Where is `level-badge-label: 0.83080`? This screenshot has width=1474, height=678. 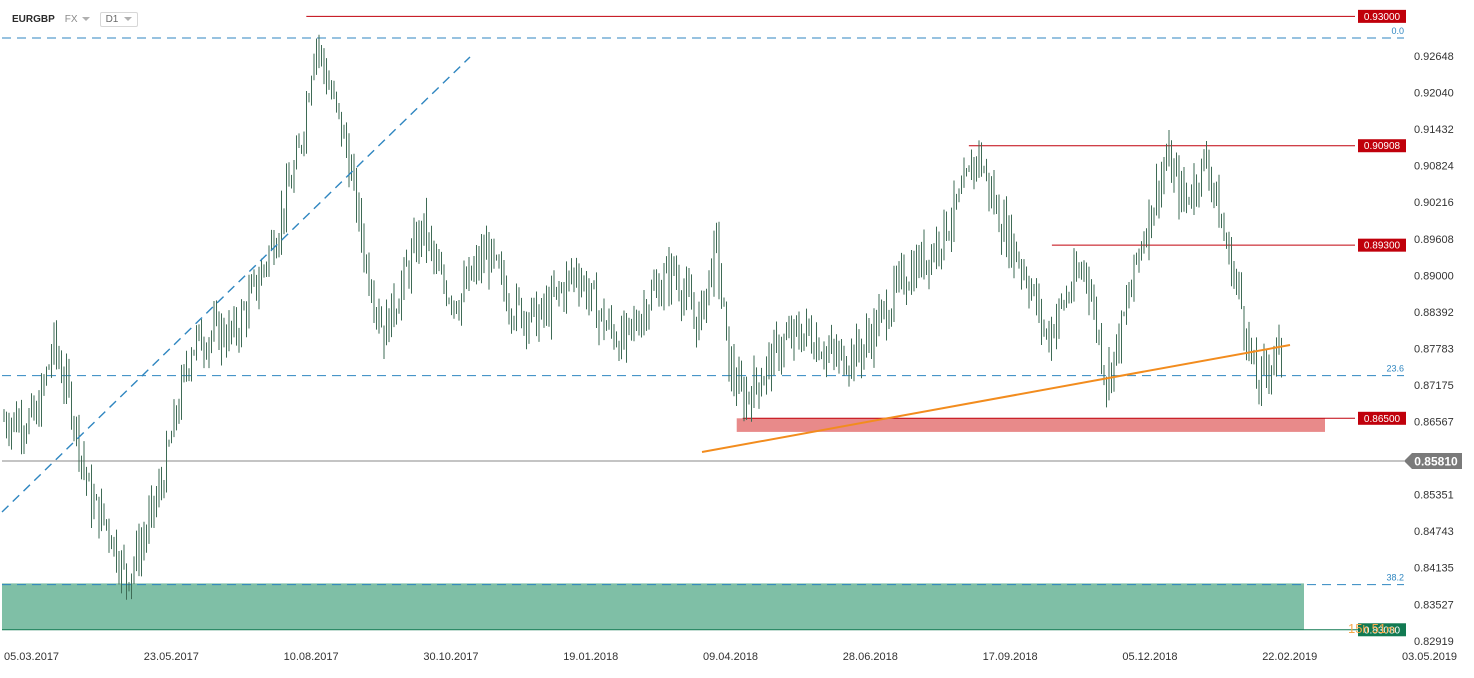
level-badge-label: 0.83080 is located at coordinates (1382, 630).